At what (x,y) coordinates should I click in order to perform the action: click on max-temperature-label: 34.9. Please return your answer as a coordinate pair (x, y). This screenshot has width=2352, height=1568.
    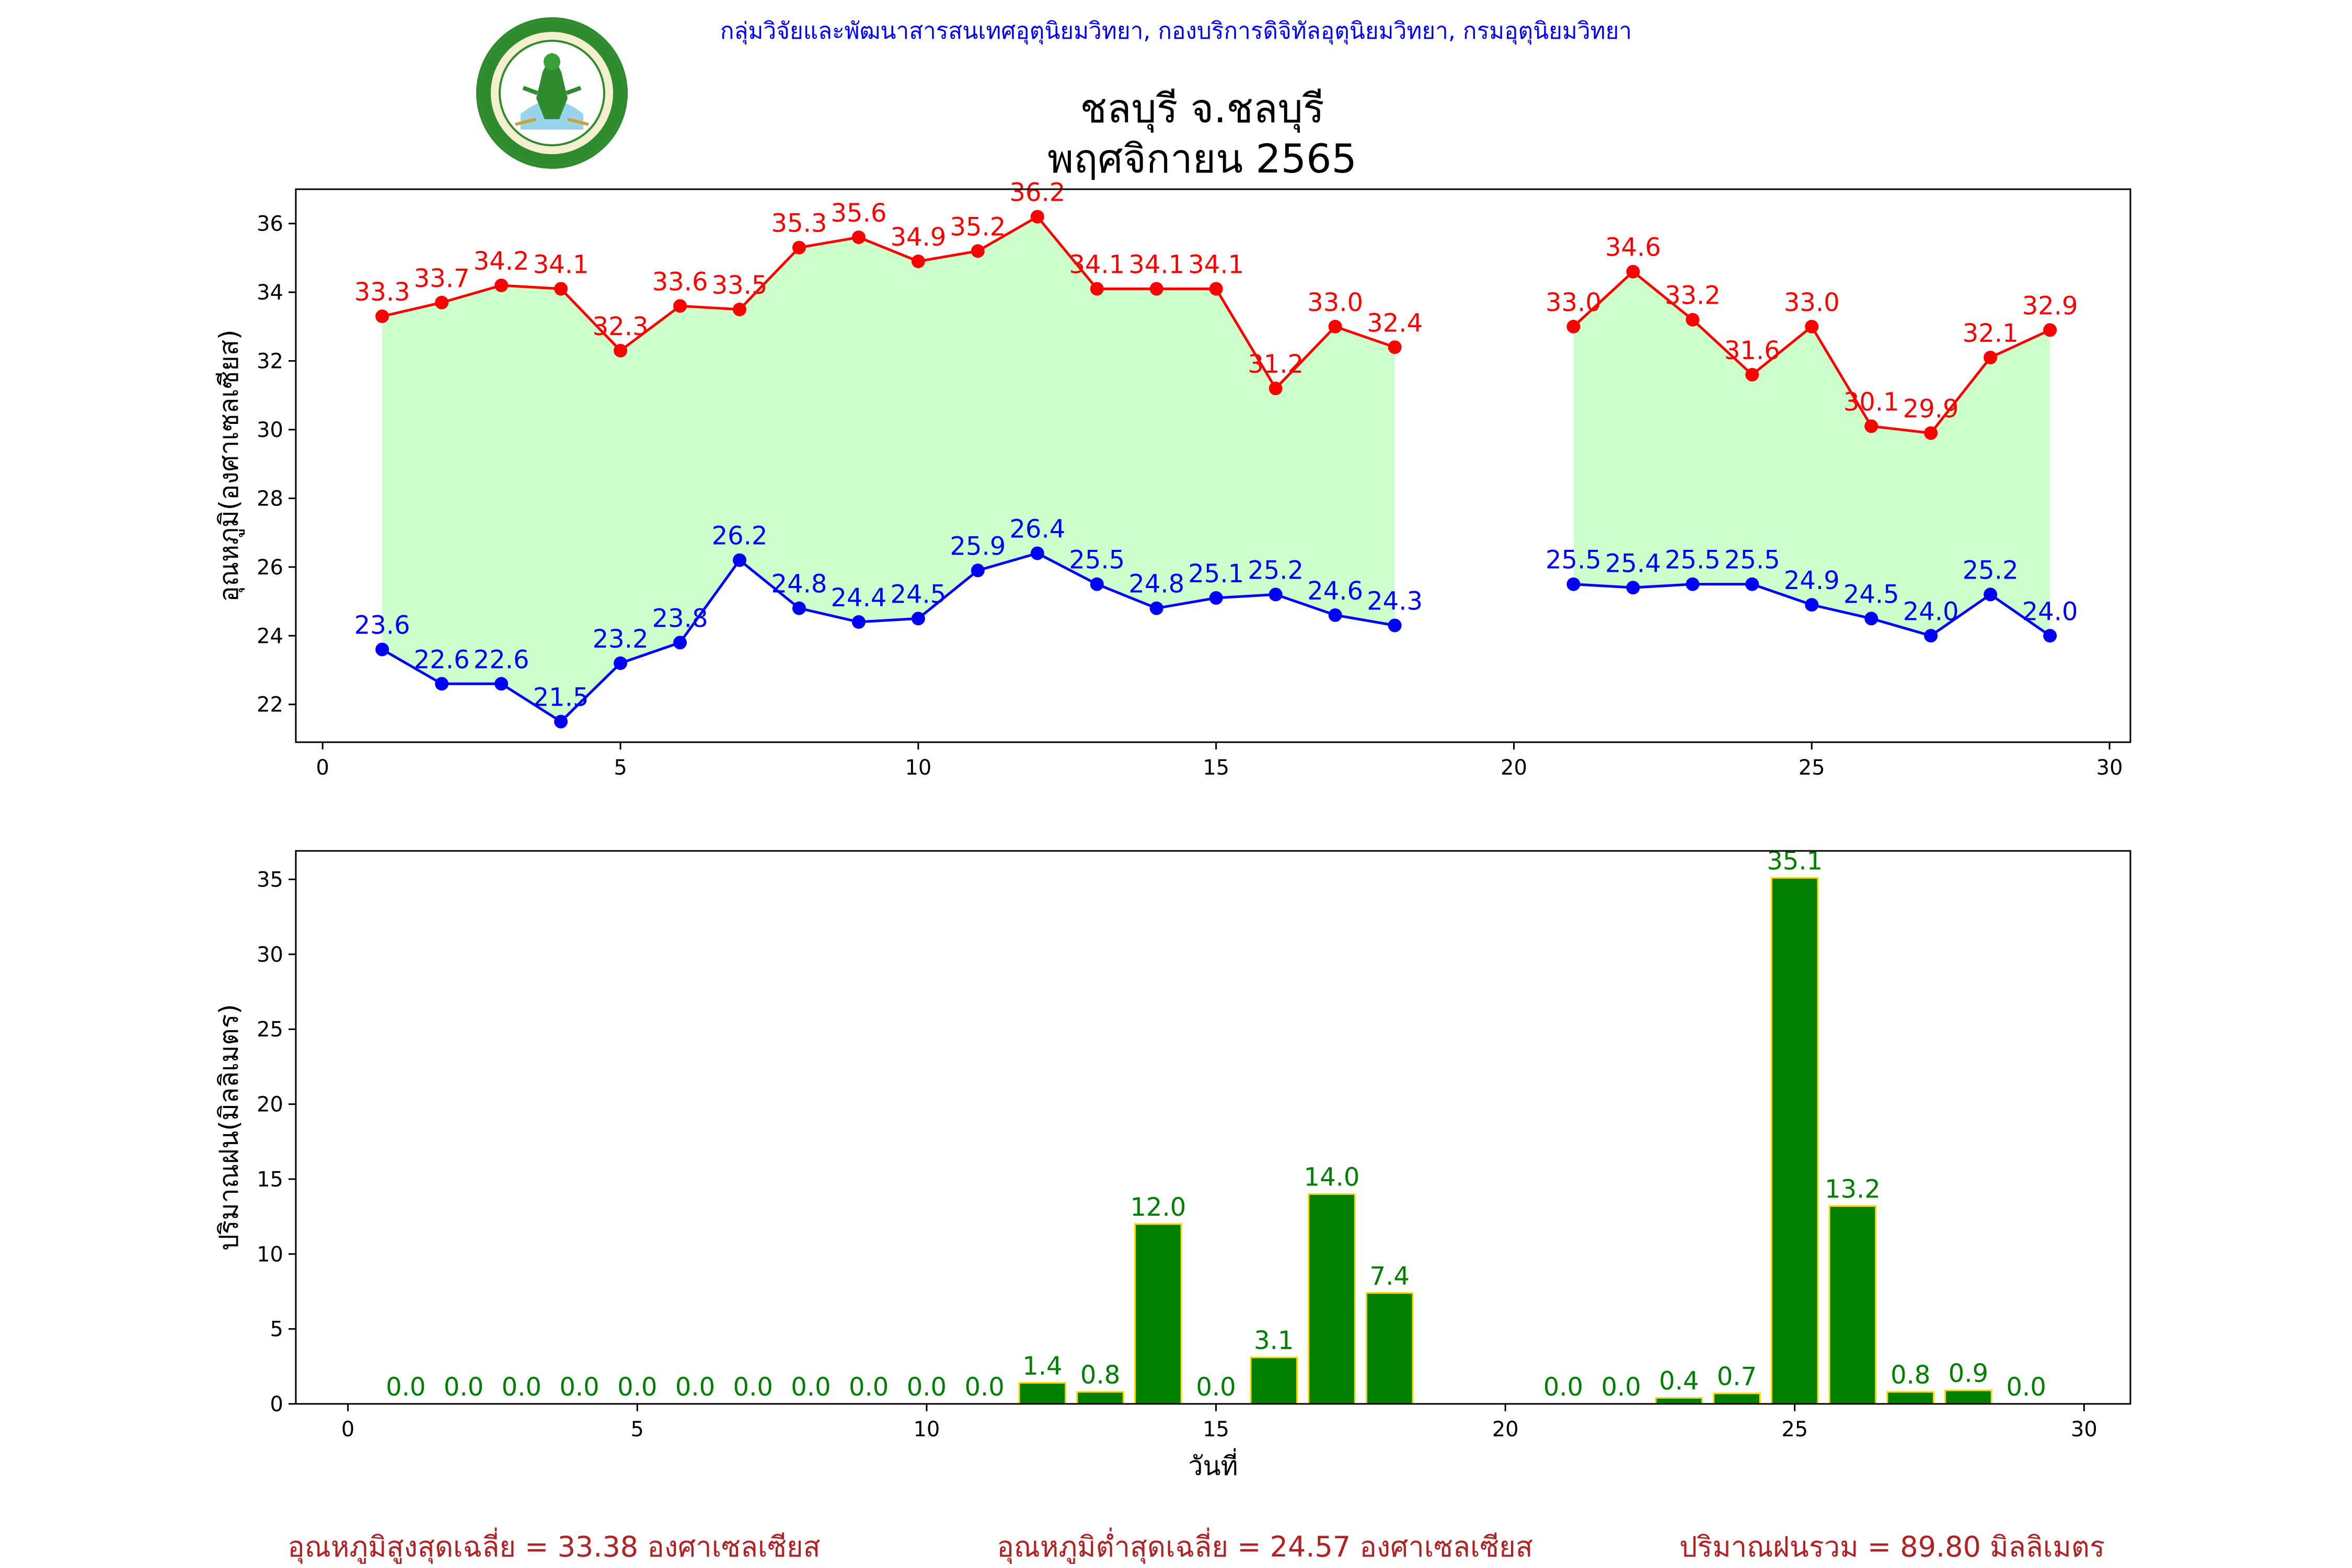
    Looking at the image, I should click on (918, 237).